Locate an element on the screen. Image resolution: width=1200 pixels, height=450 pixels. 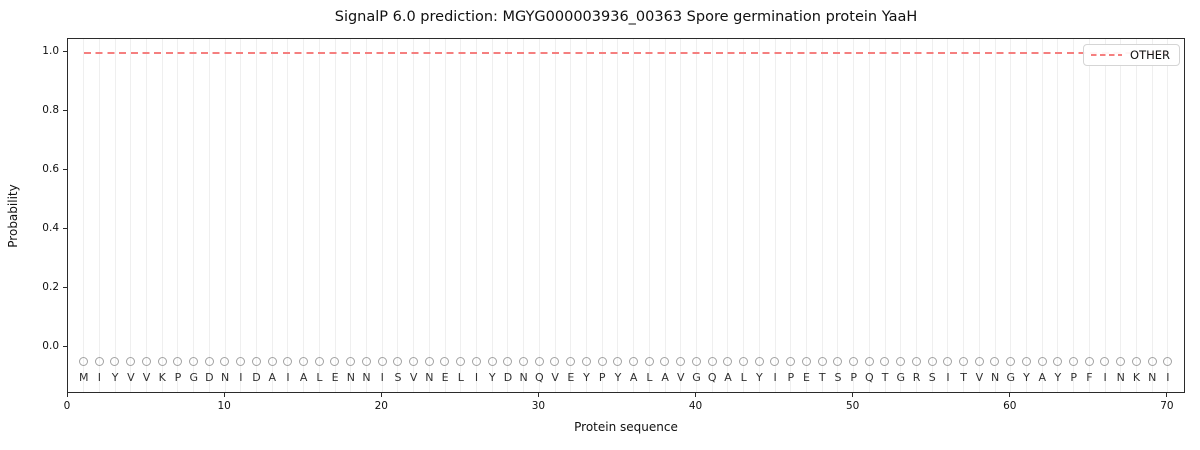
residue-letter: P is located at coordinates (602, 377).